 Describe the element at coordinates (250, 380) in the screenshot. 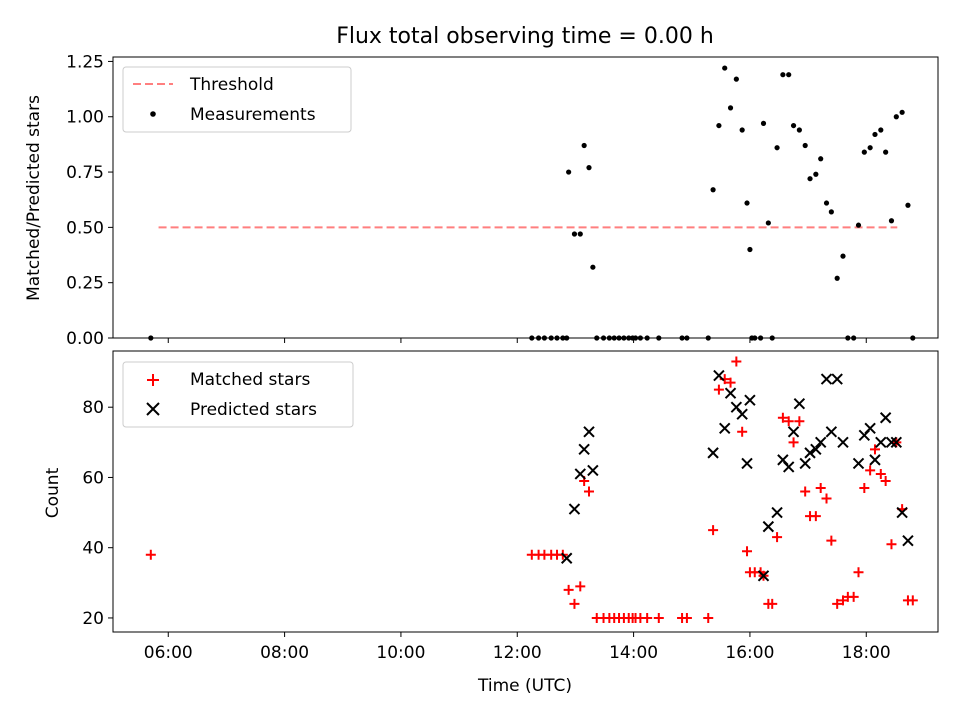

I see `matched-legend-label: Matched stars` at that location.